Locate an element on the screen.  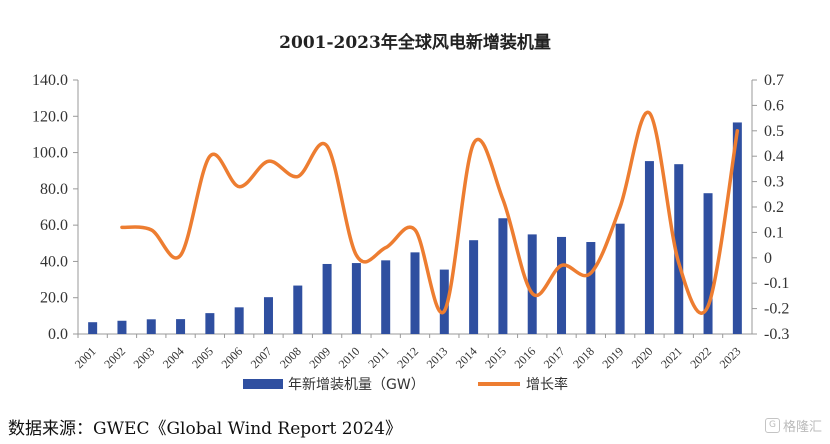
x-tick-label-2008: 2008 is located at coordinates (290, 357).